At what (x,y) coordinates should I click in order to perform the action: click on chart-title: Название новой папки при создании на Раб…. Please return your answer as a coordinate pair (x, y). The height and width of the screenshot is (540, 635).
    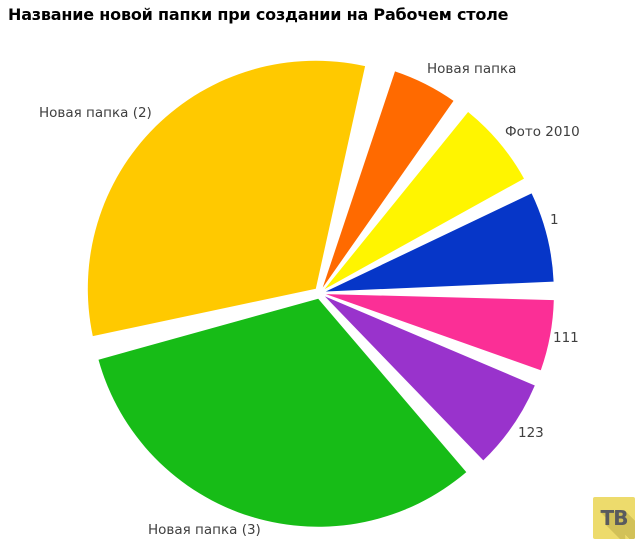
    Looking at the image, I should click on (258, 14).